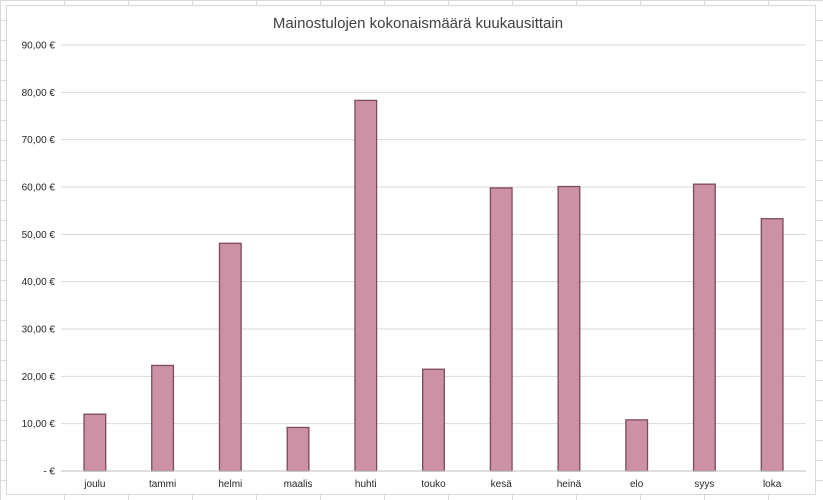 Image resolution: width=823 pixels, height=500 pixels. What do you see at coordinates (366, 484) in the screenshot?
I see `x-tick-label: huhti` at bounding box center [366, 484].